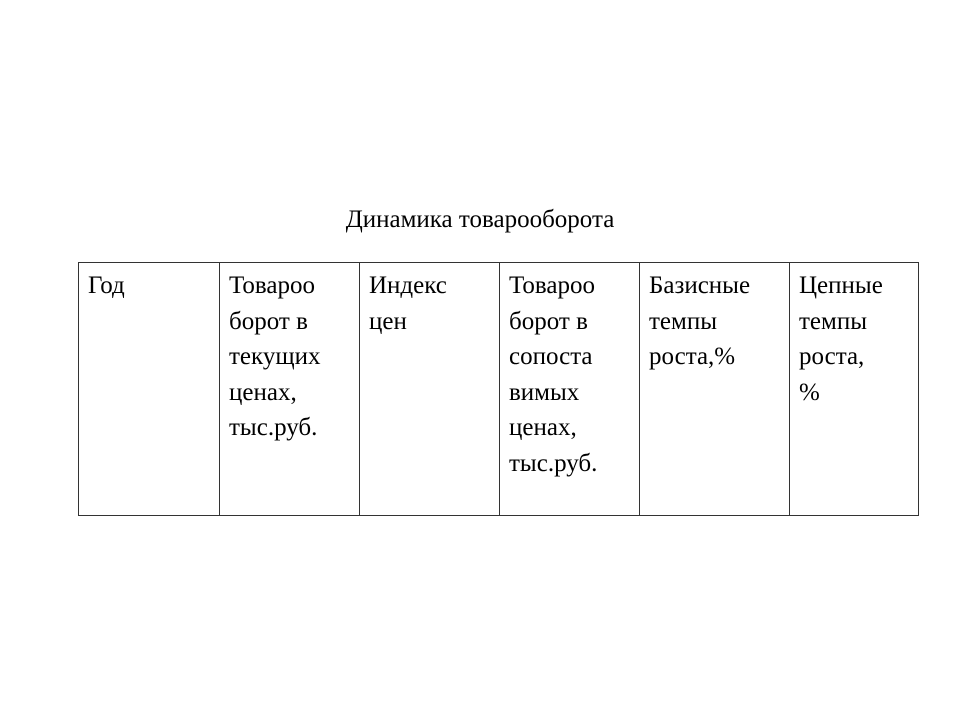  I want to click on header-base-growth-rates: Базисные темпы роста,%, so click(714, 389).